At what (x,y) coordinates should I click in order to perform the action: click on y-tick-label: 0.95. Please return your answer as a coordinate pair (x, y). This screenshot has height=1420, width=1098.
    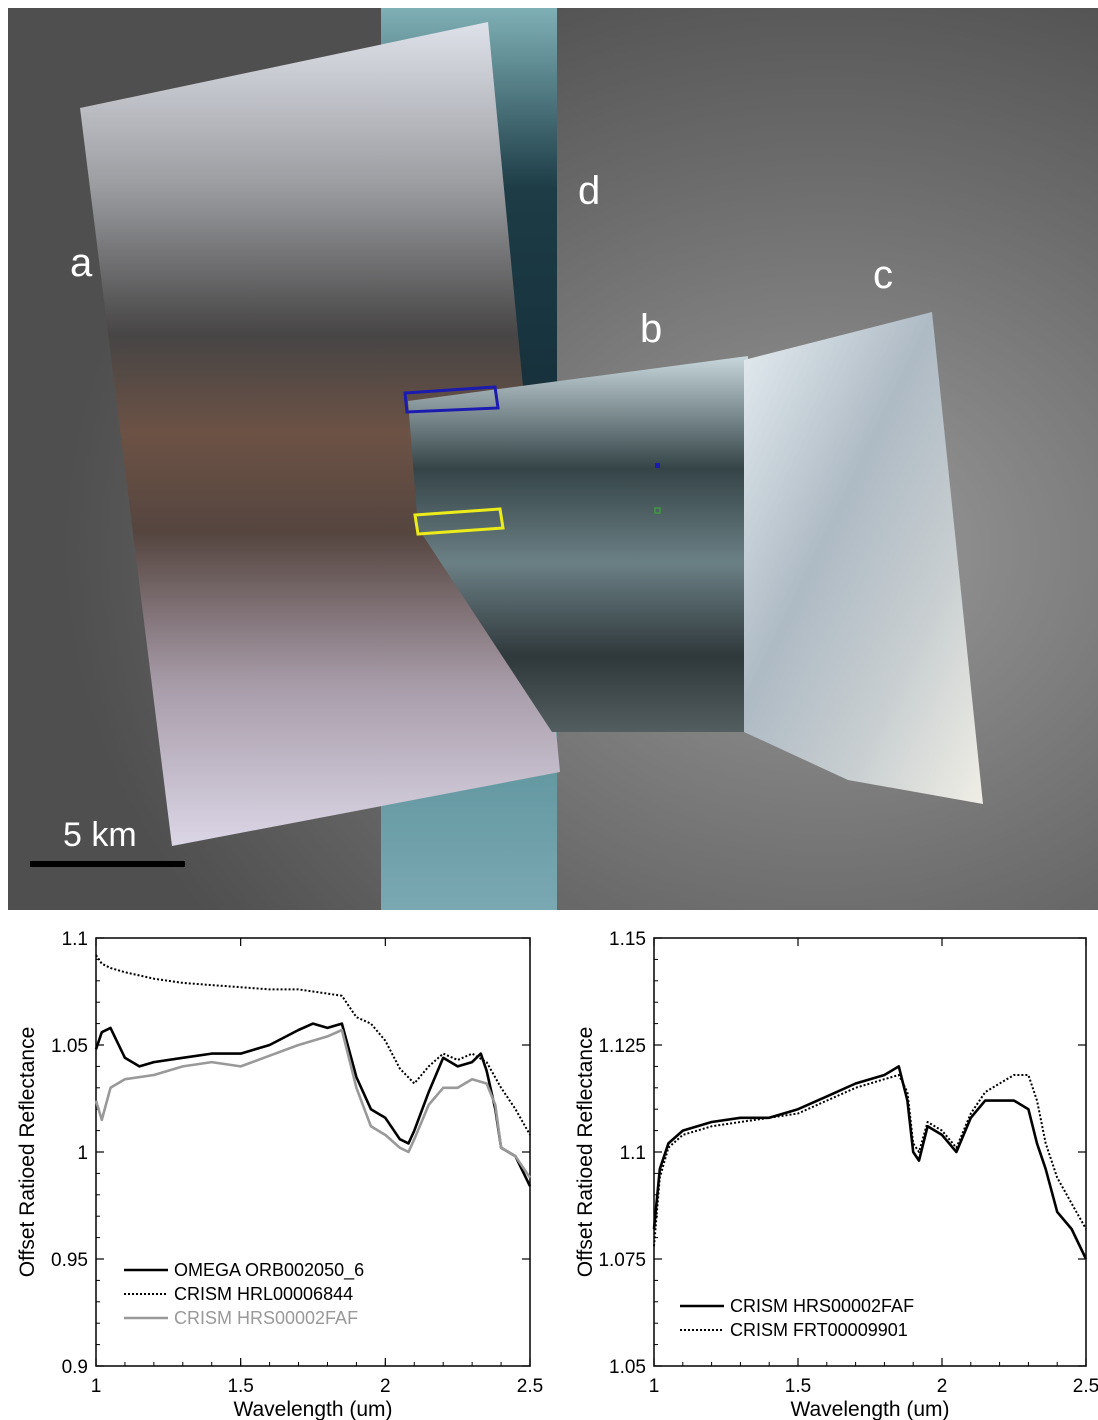
    Looking at the image, I should click on (69, 1260).